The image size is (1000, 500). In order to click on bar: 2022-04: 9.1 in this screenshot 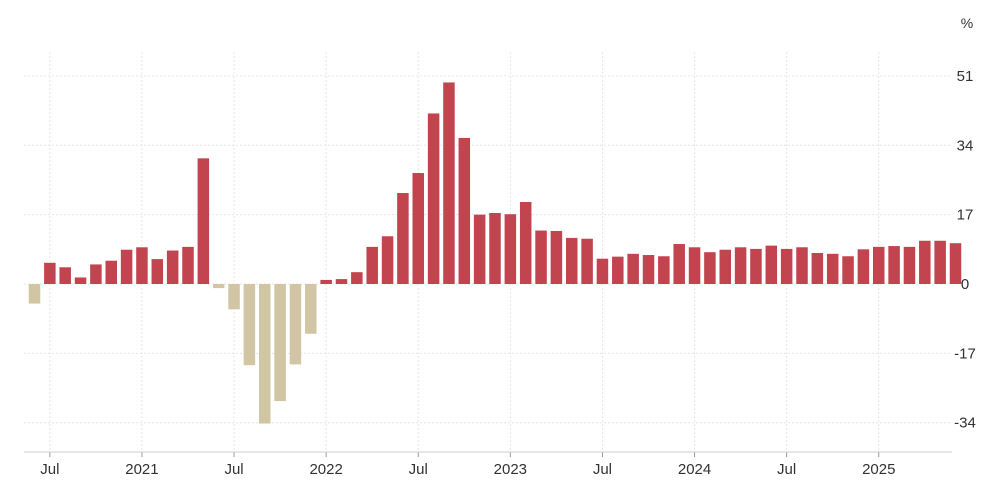, I will do `click(372, 265)`.